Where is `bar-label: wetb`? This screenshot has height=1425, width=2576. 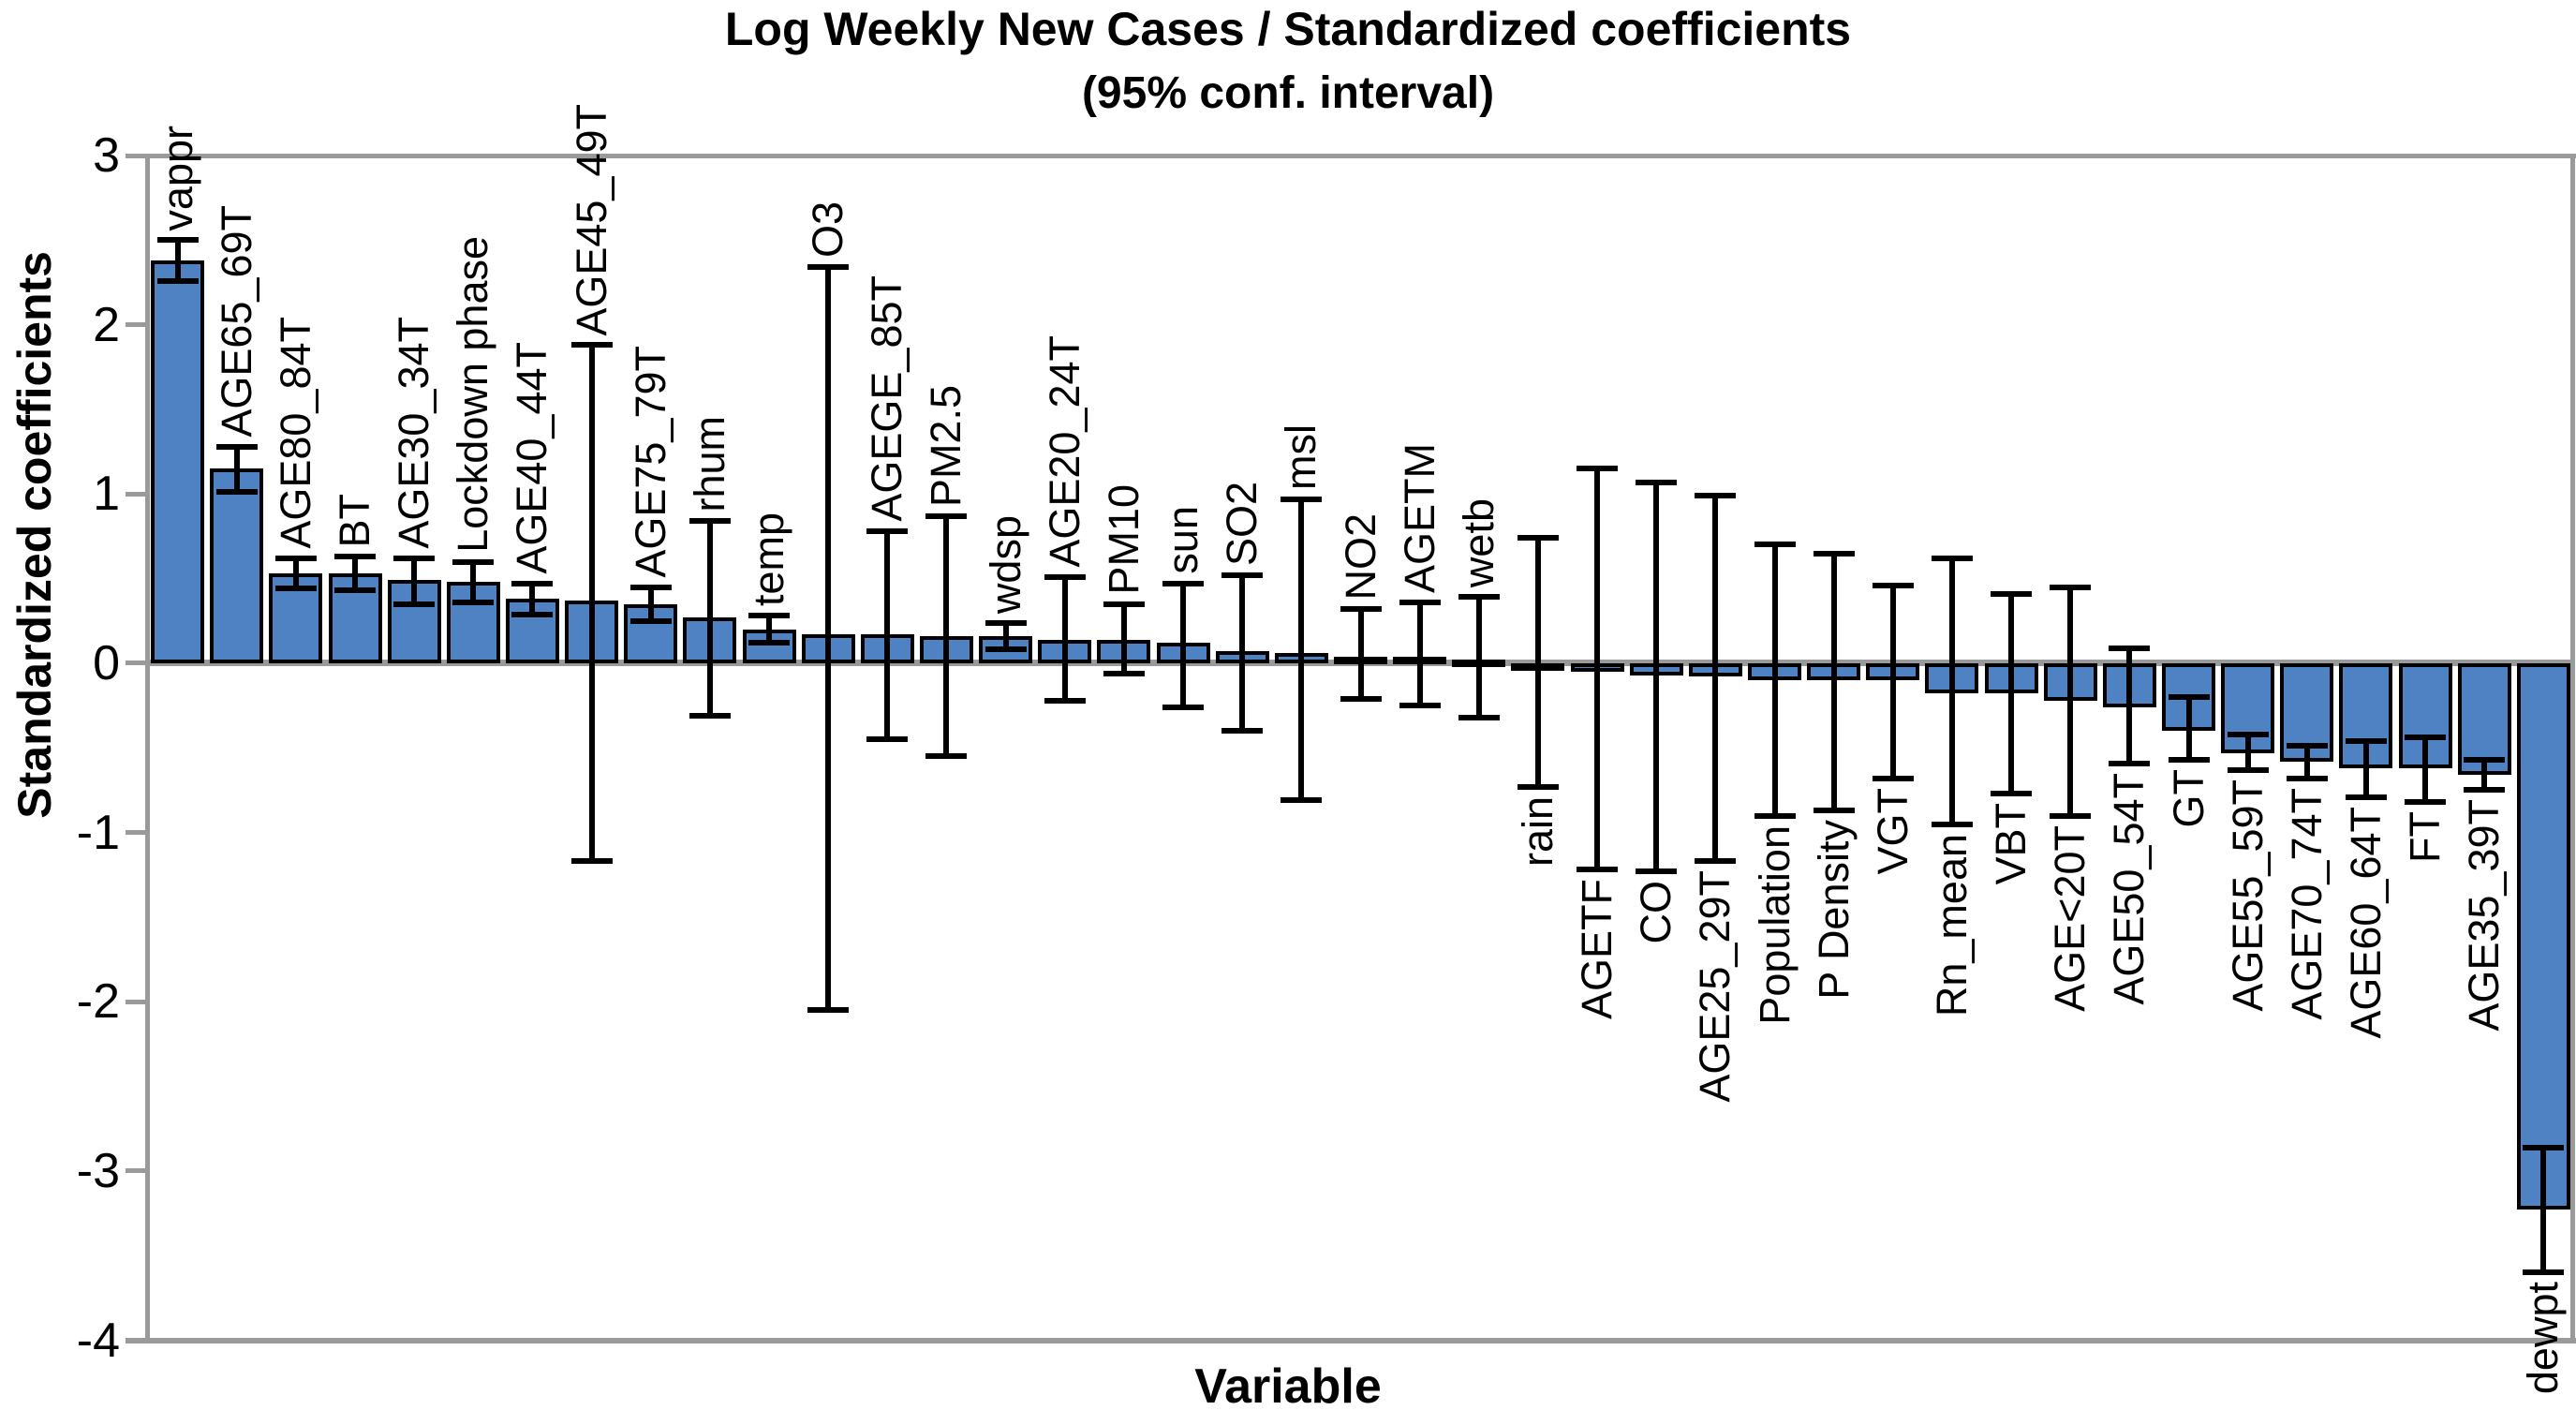
bar-label: wetb is located at coordinates (1478, 543).